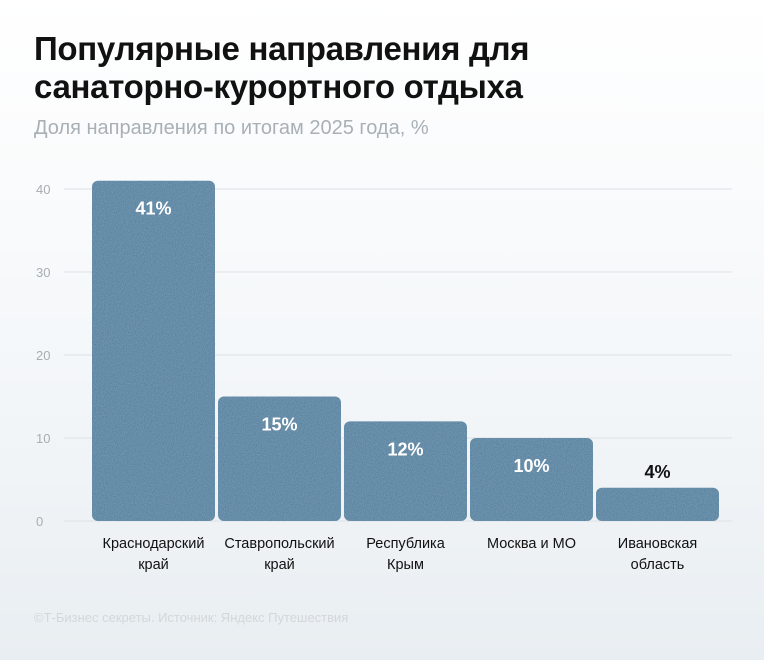 This screenshot has height=660, width=764. What do you see at coordinates (405, 544) in the screenshot?
I see `category-label: Республика` at bounding box center [405, 544].